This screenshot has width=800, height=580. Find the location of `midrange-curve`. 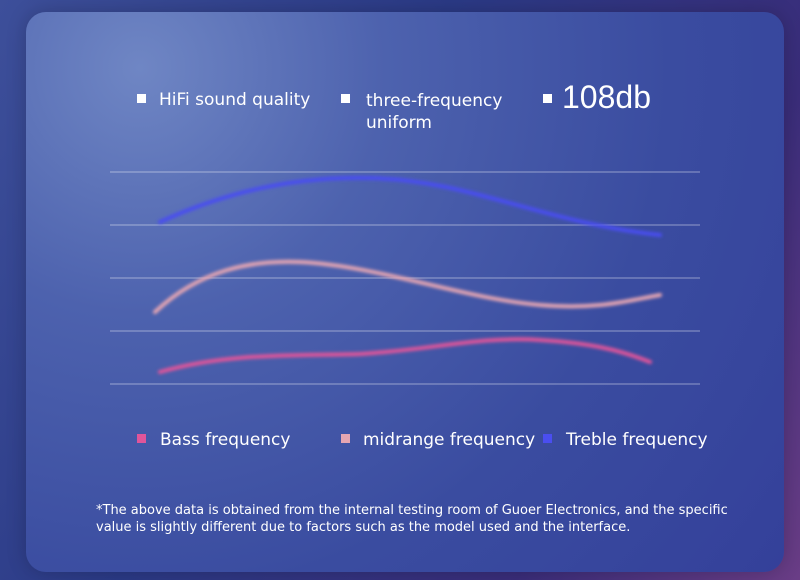

midrange-curve is located at coordinates (407, 286).